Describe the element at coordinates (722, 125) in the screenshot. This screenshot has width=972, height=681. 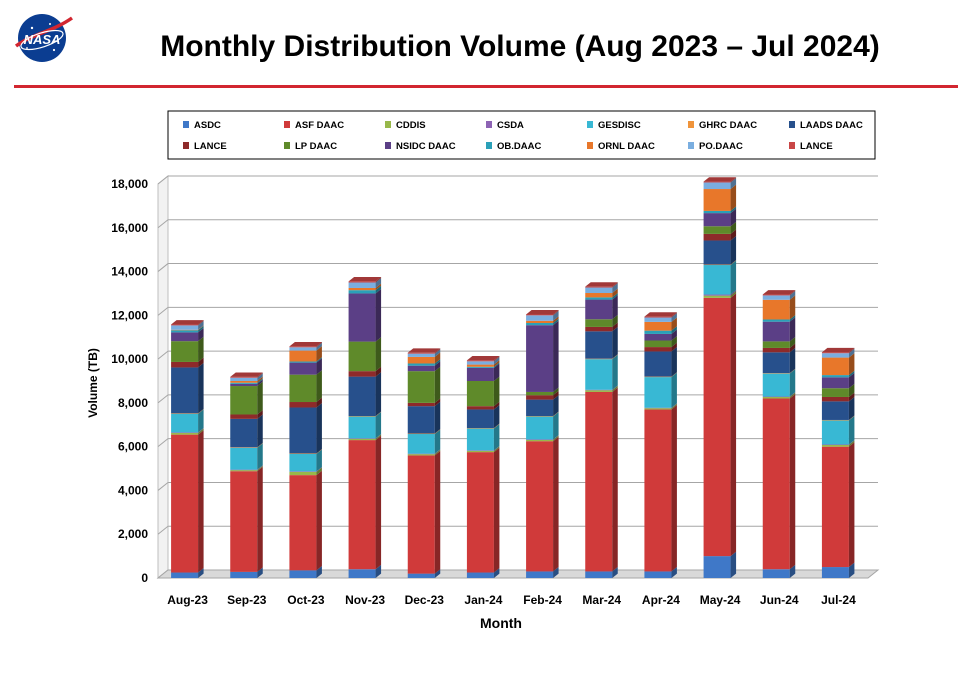
I see `legend-item: GHRC DAAC` at that location.